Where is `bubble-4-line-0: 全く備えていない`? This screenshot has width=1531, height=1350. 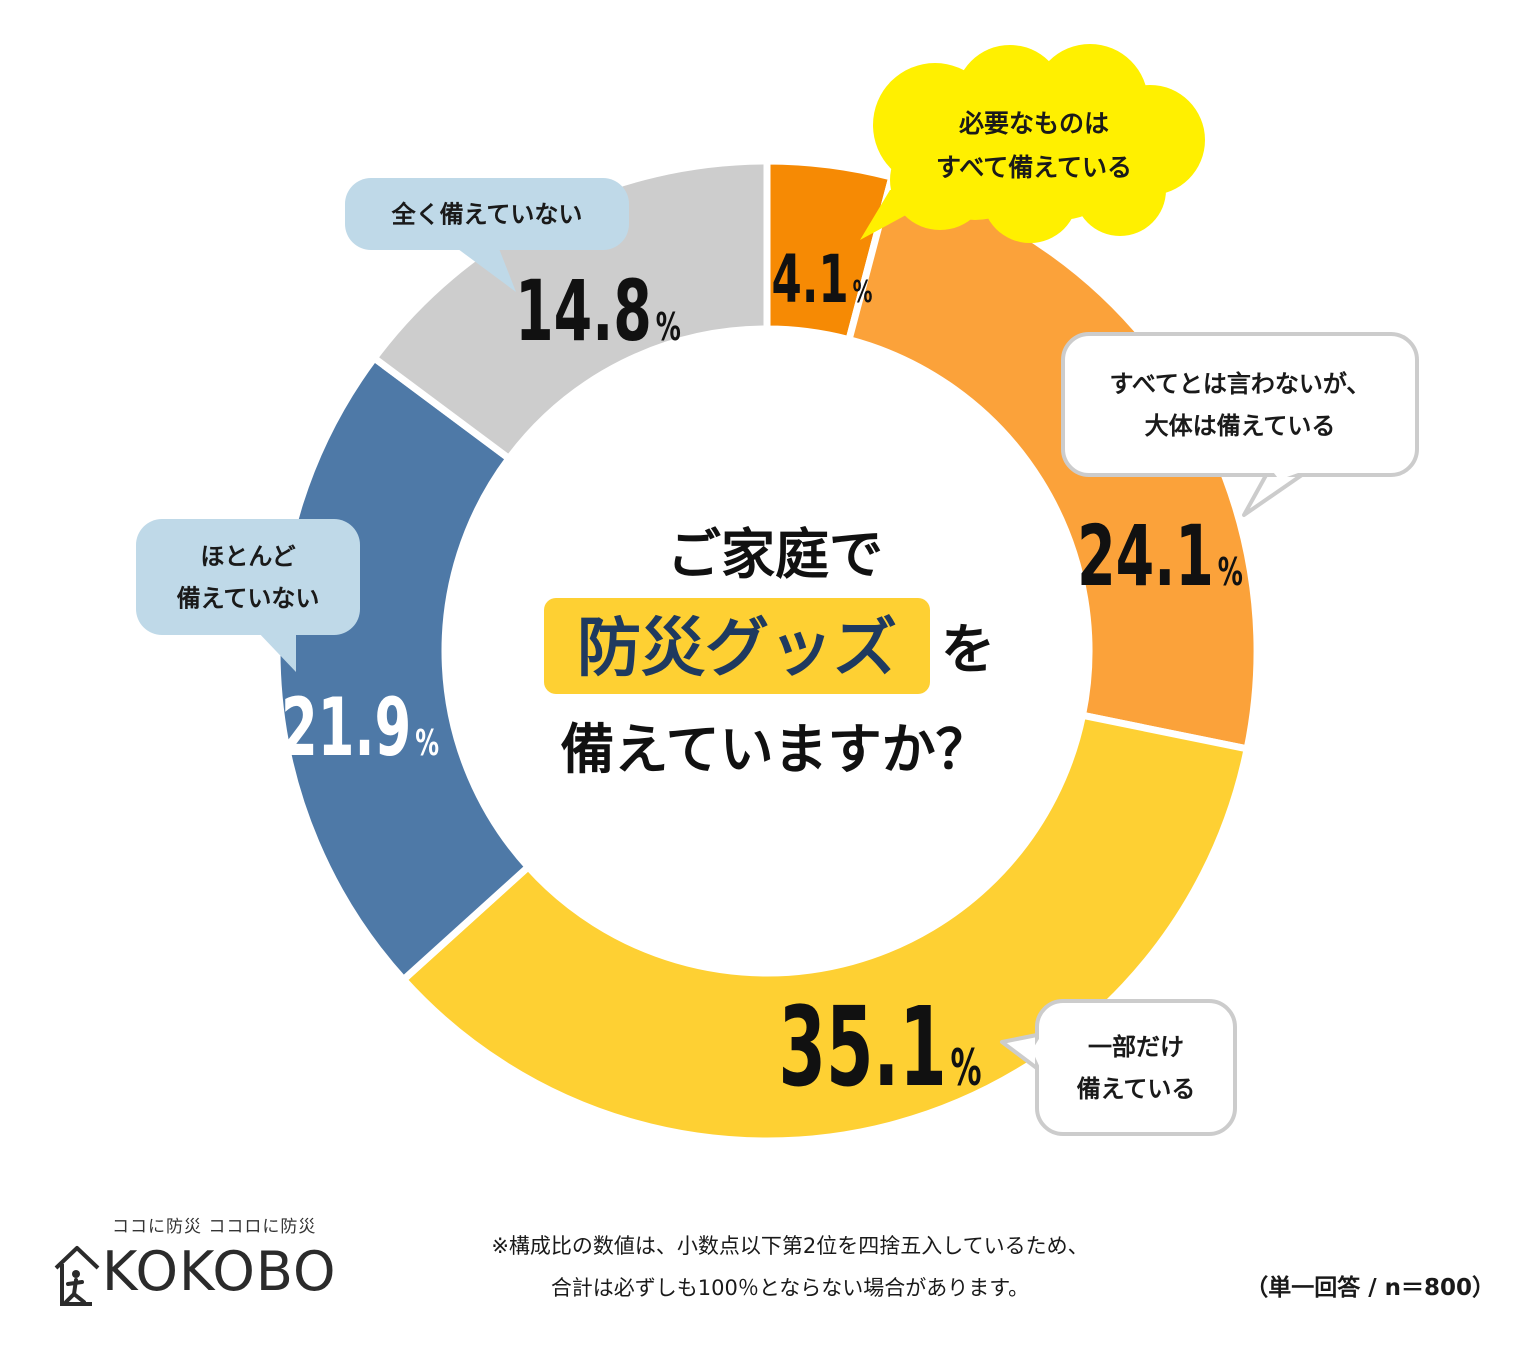
bubble-4-line-0: 全く備えていない is located at coordinates (487, 215).